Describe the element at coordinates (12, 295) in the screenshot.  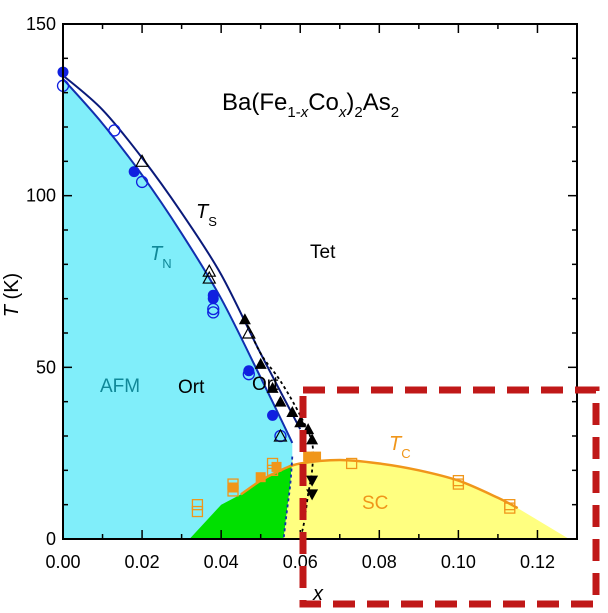
I see `y-axis-label: T (K)` at that location.